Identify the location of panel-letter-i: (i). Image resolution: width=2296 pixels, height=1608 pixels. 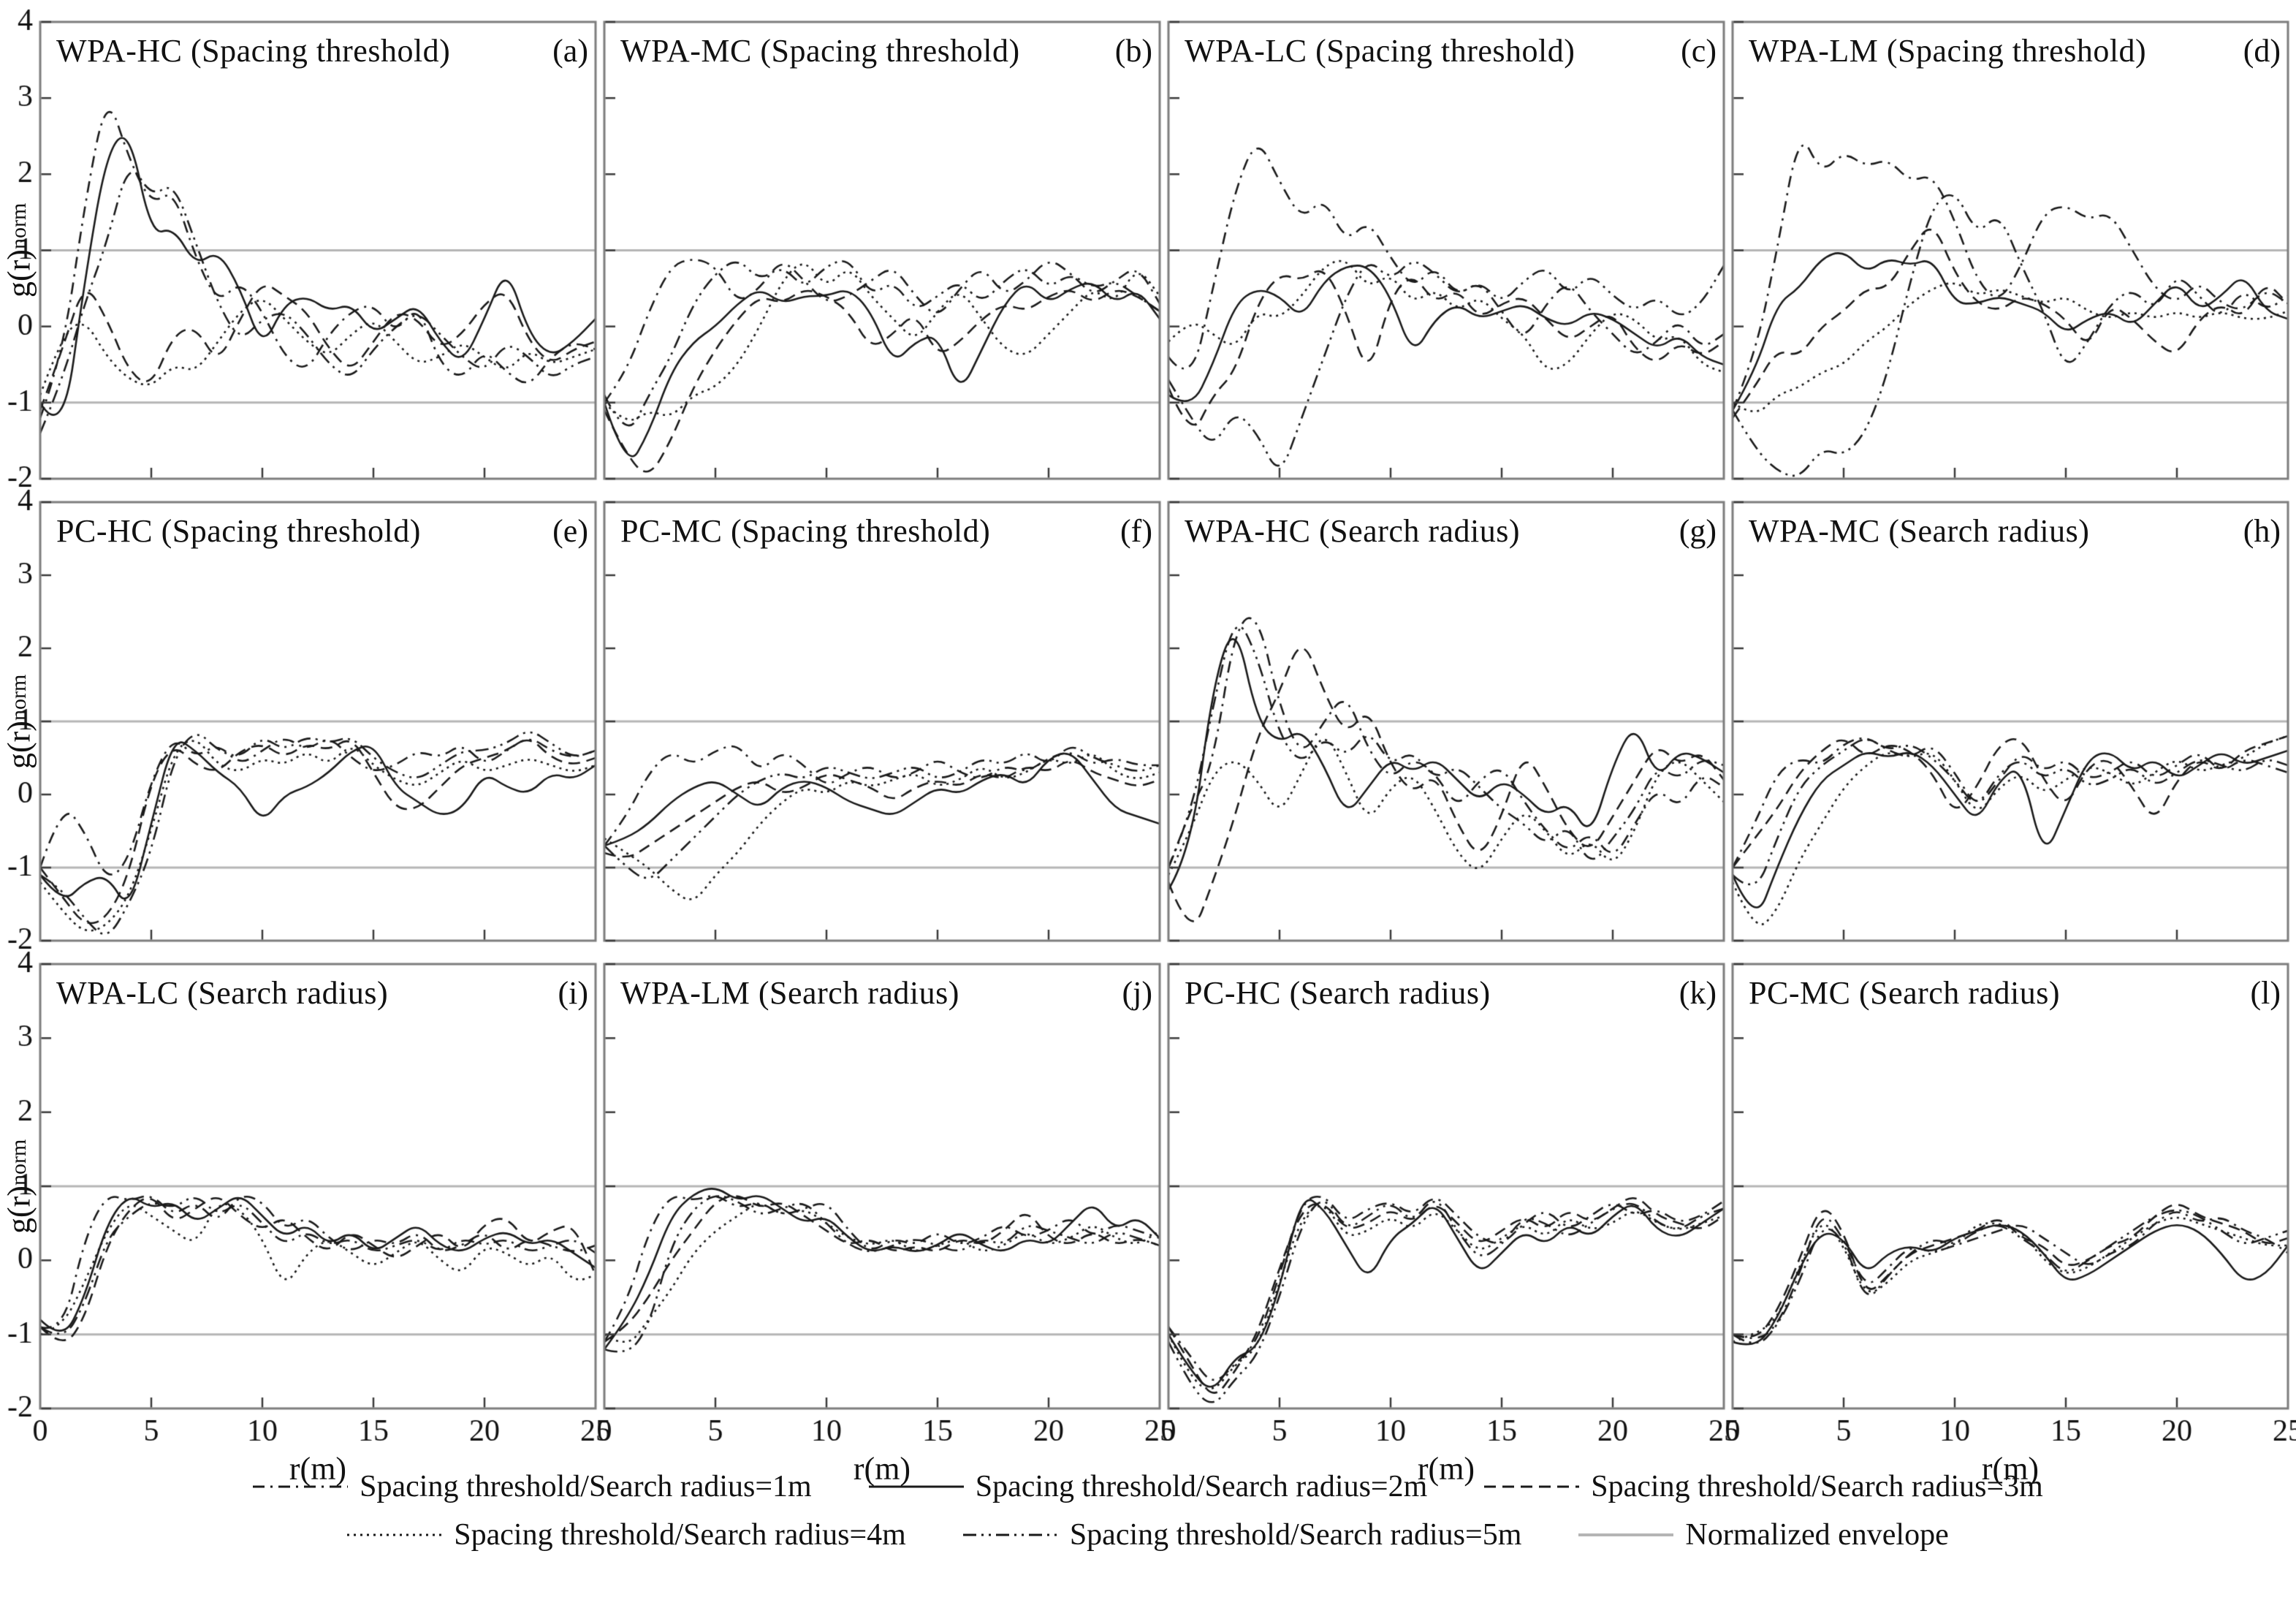
(573, 993).